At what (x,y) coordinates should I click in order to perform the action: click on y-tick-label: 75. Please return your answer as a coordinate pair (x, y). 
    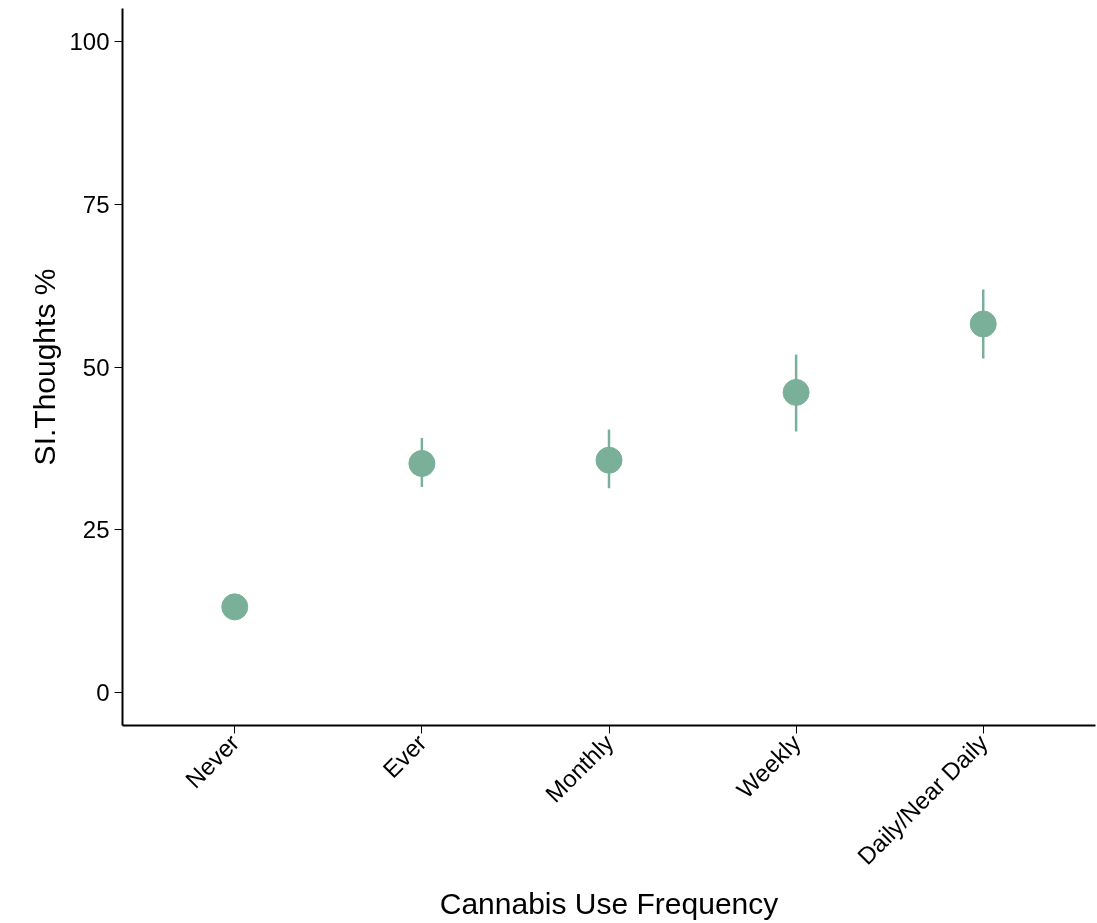
    Looking at the image, I should click on (96, 204).